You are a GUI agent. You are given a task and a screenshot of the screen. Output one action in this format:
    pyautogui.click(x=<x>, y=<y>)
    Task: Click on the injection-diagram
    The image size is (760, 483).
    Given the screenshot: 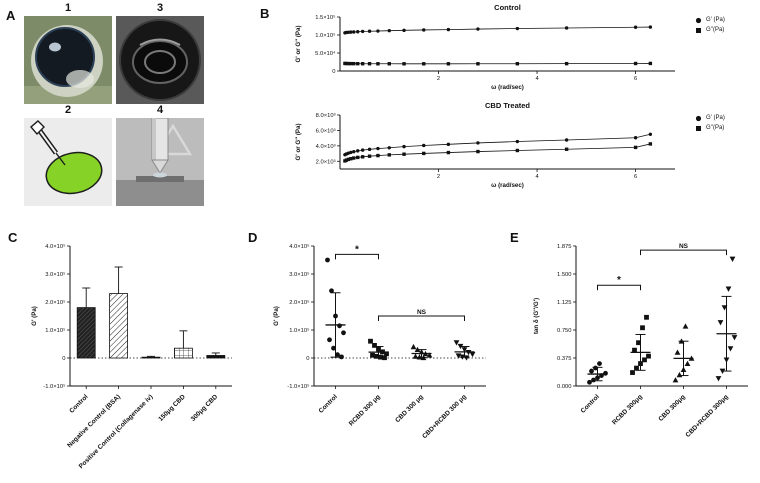 What is the action you would take?
    pyautogui.click(x=68, y=162)
    